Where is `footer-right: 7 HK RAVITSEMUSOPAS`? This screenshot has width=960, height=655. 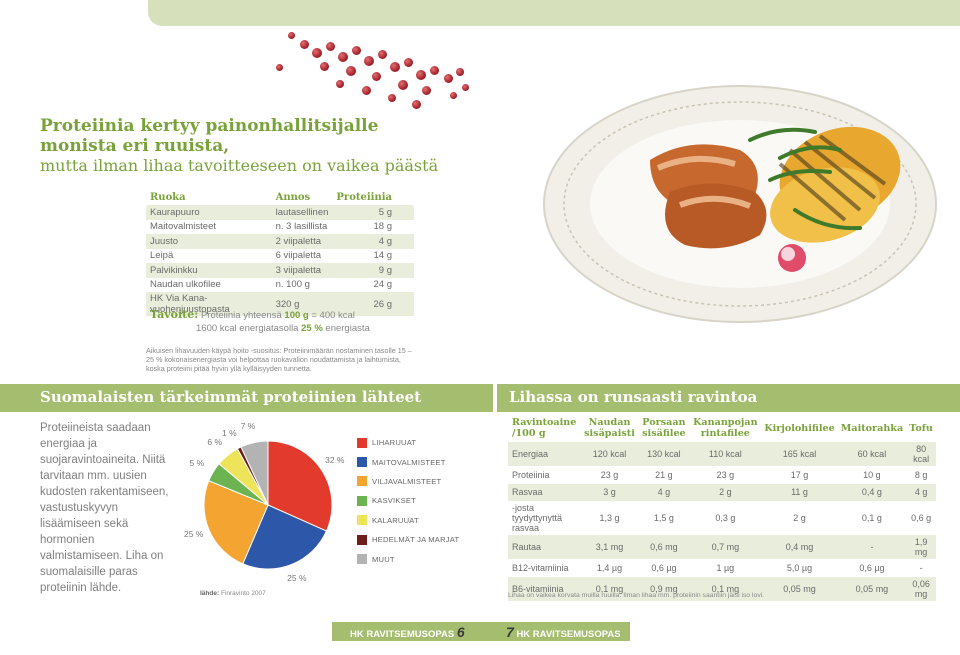
footer-right: 7 HK RAVITSEMUSOPAS is located at coordinates (563, 632).